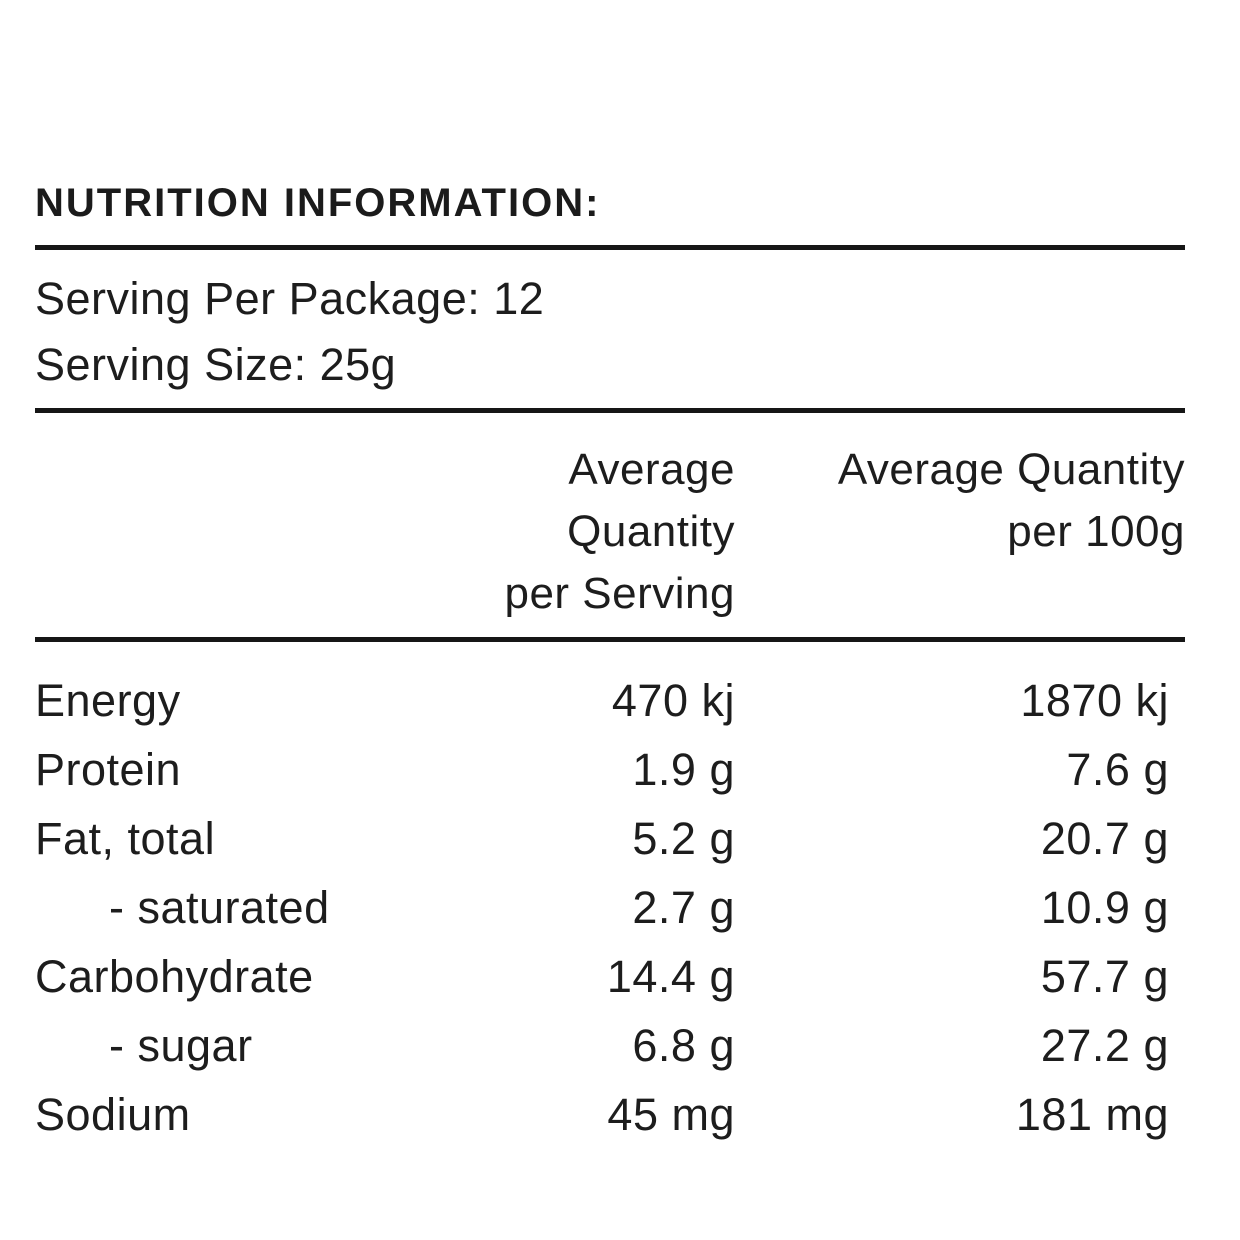 The width and height of the screenshot is (1240, 1240). Describe the element at coordinates (610, 410) in the screenshot. I see `divider-above-headers` at that location.